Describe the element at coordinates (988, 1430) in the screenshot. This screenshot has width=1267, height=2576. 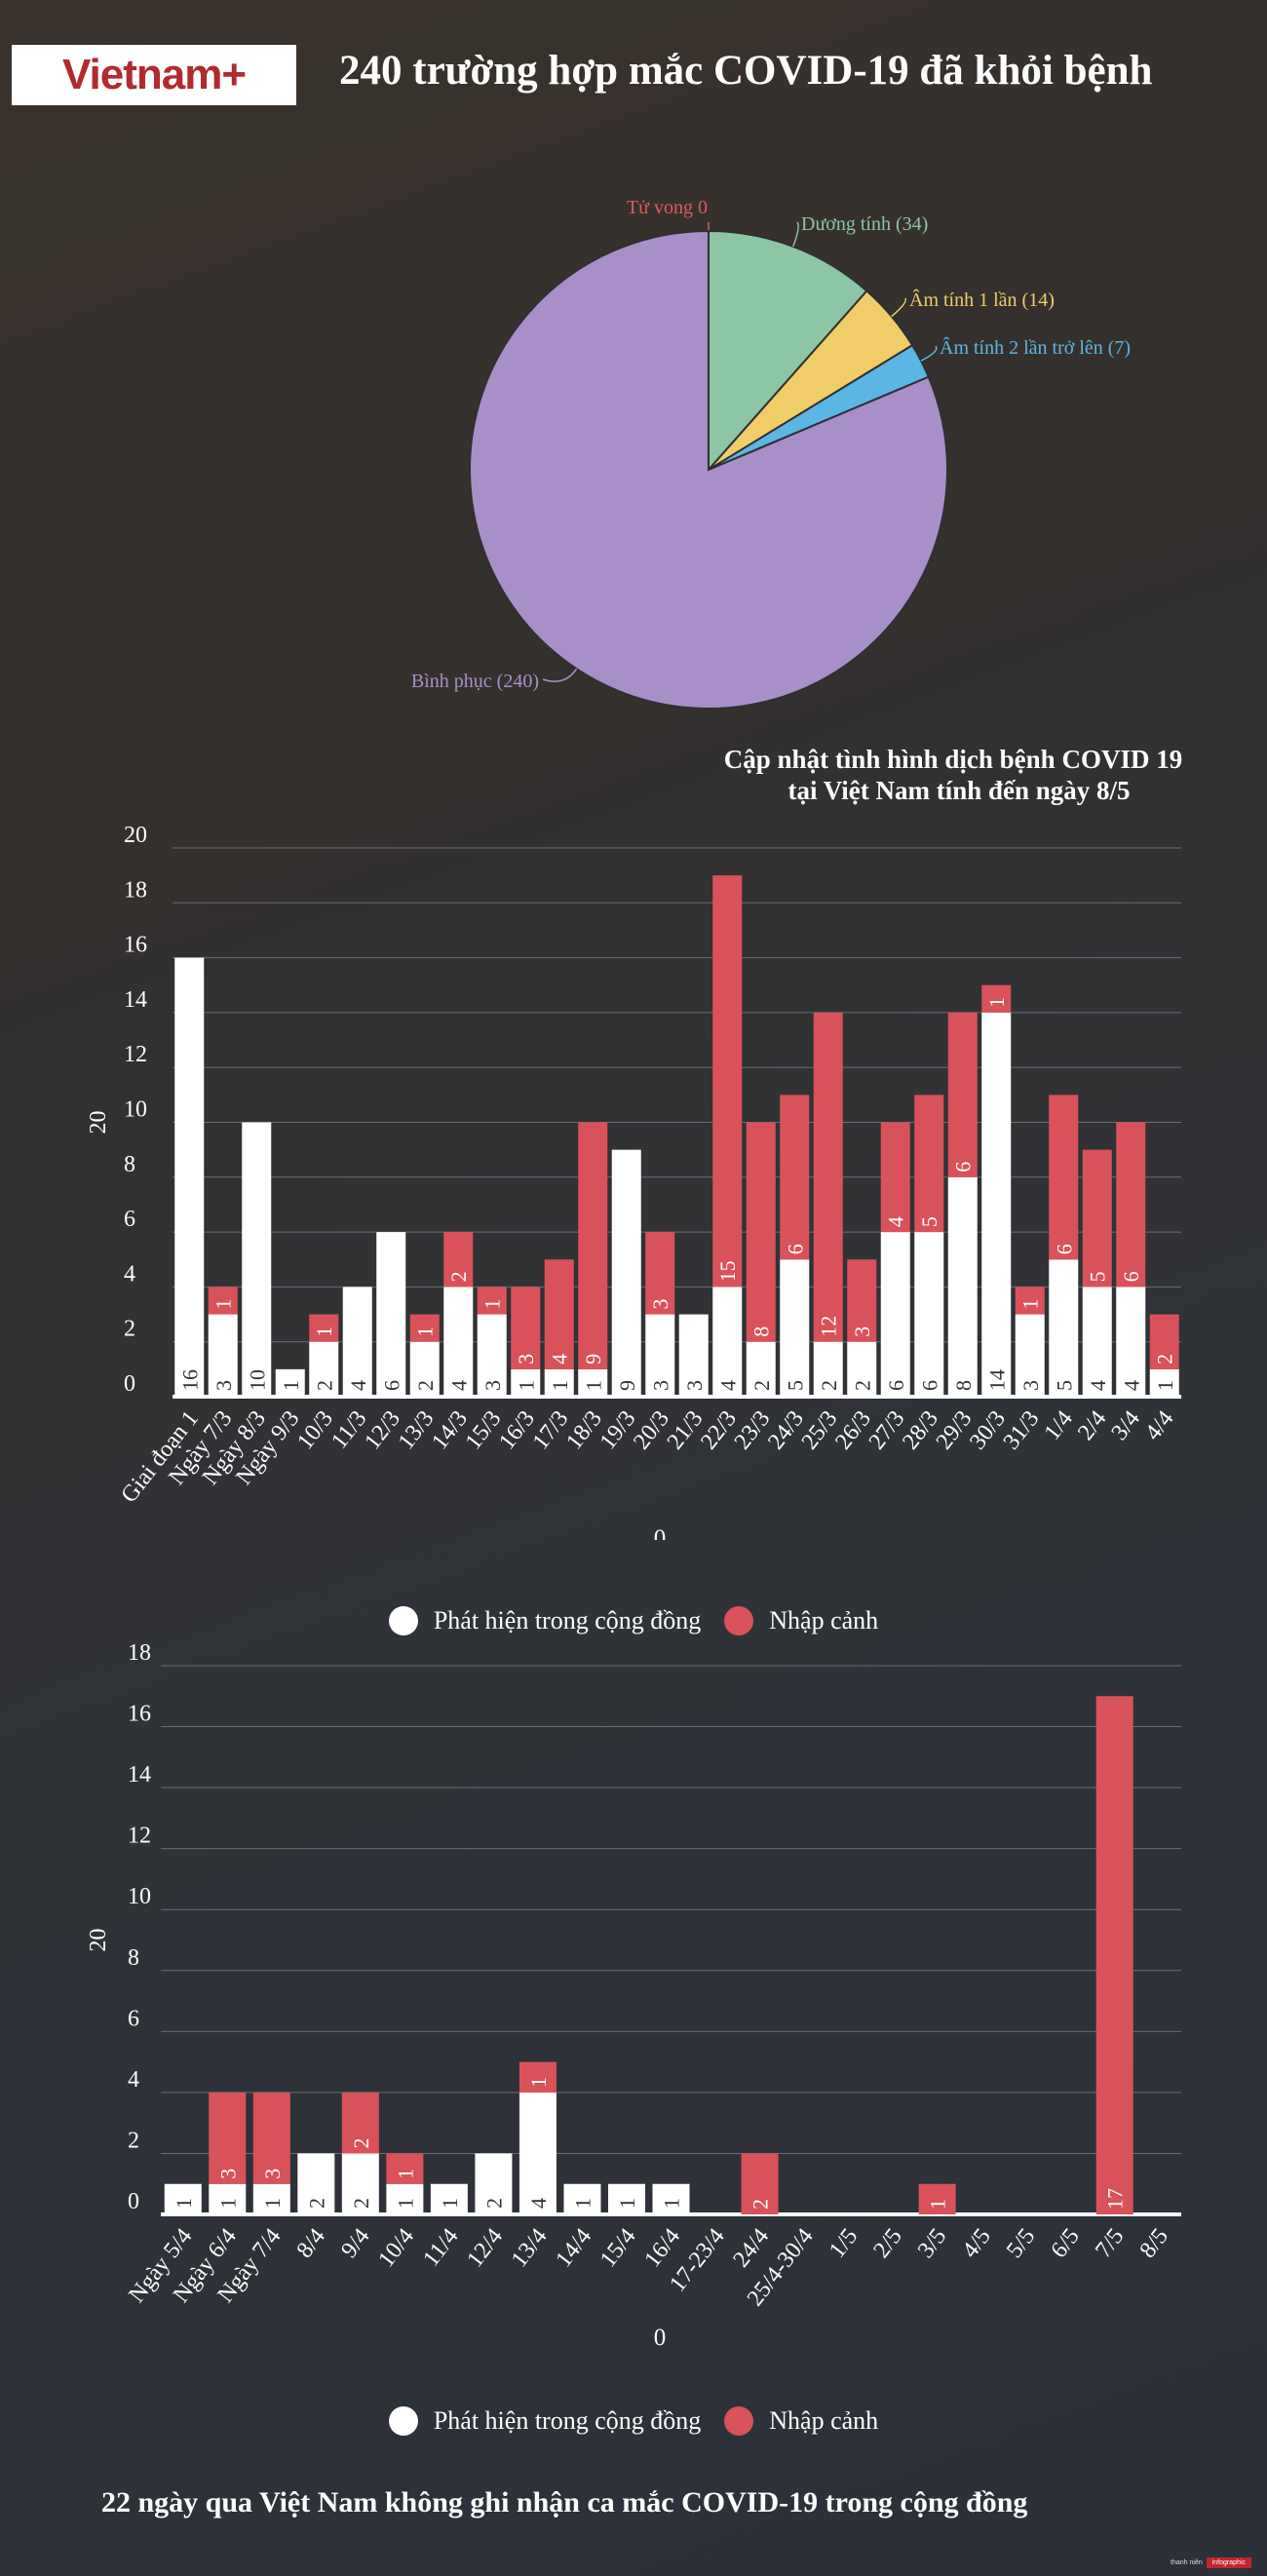
I see `x-tick-label: 30/3` at that location.